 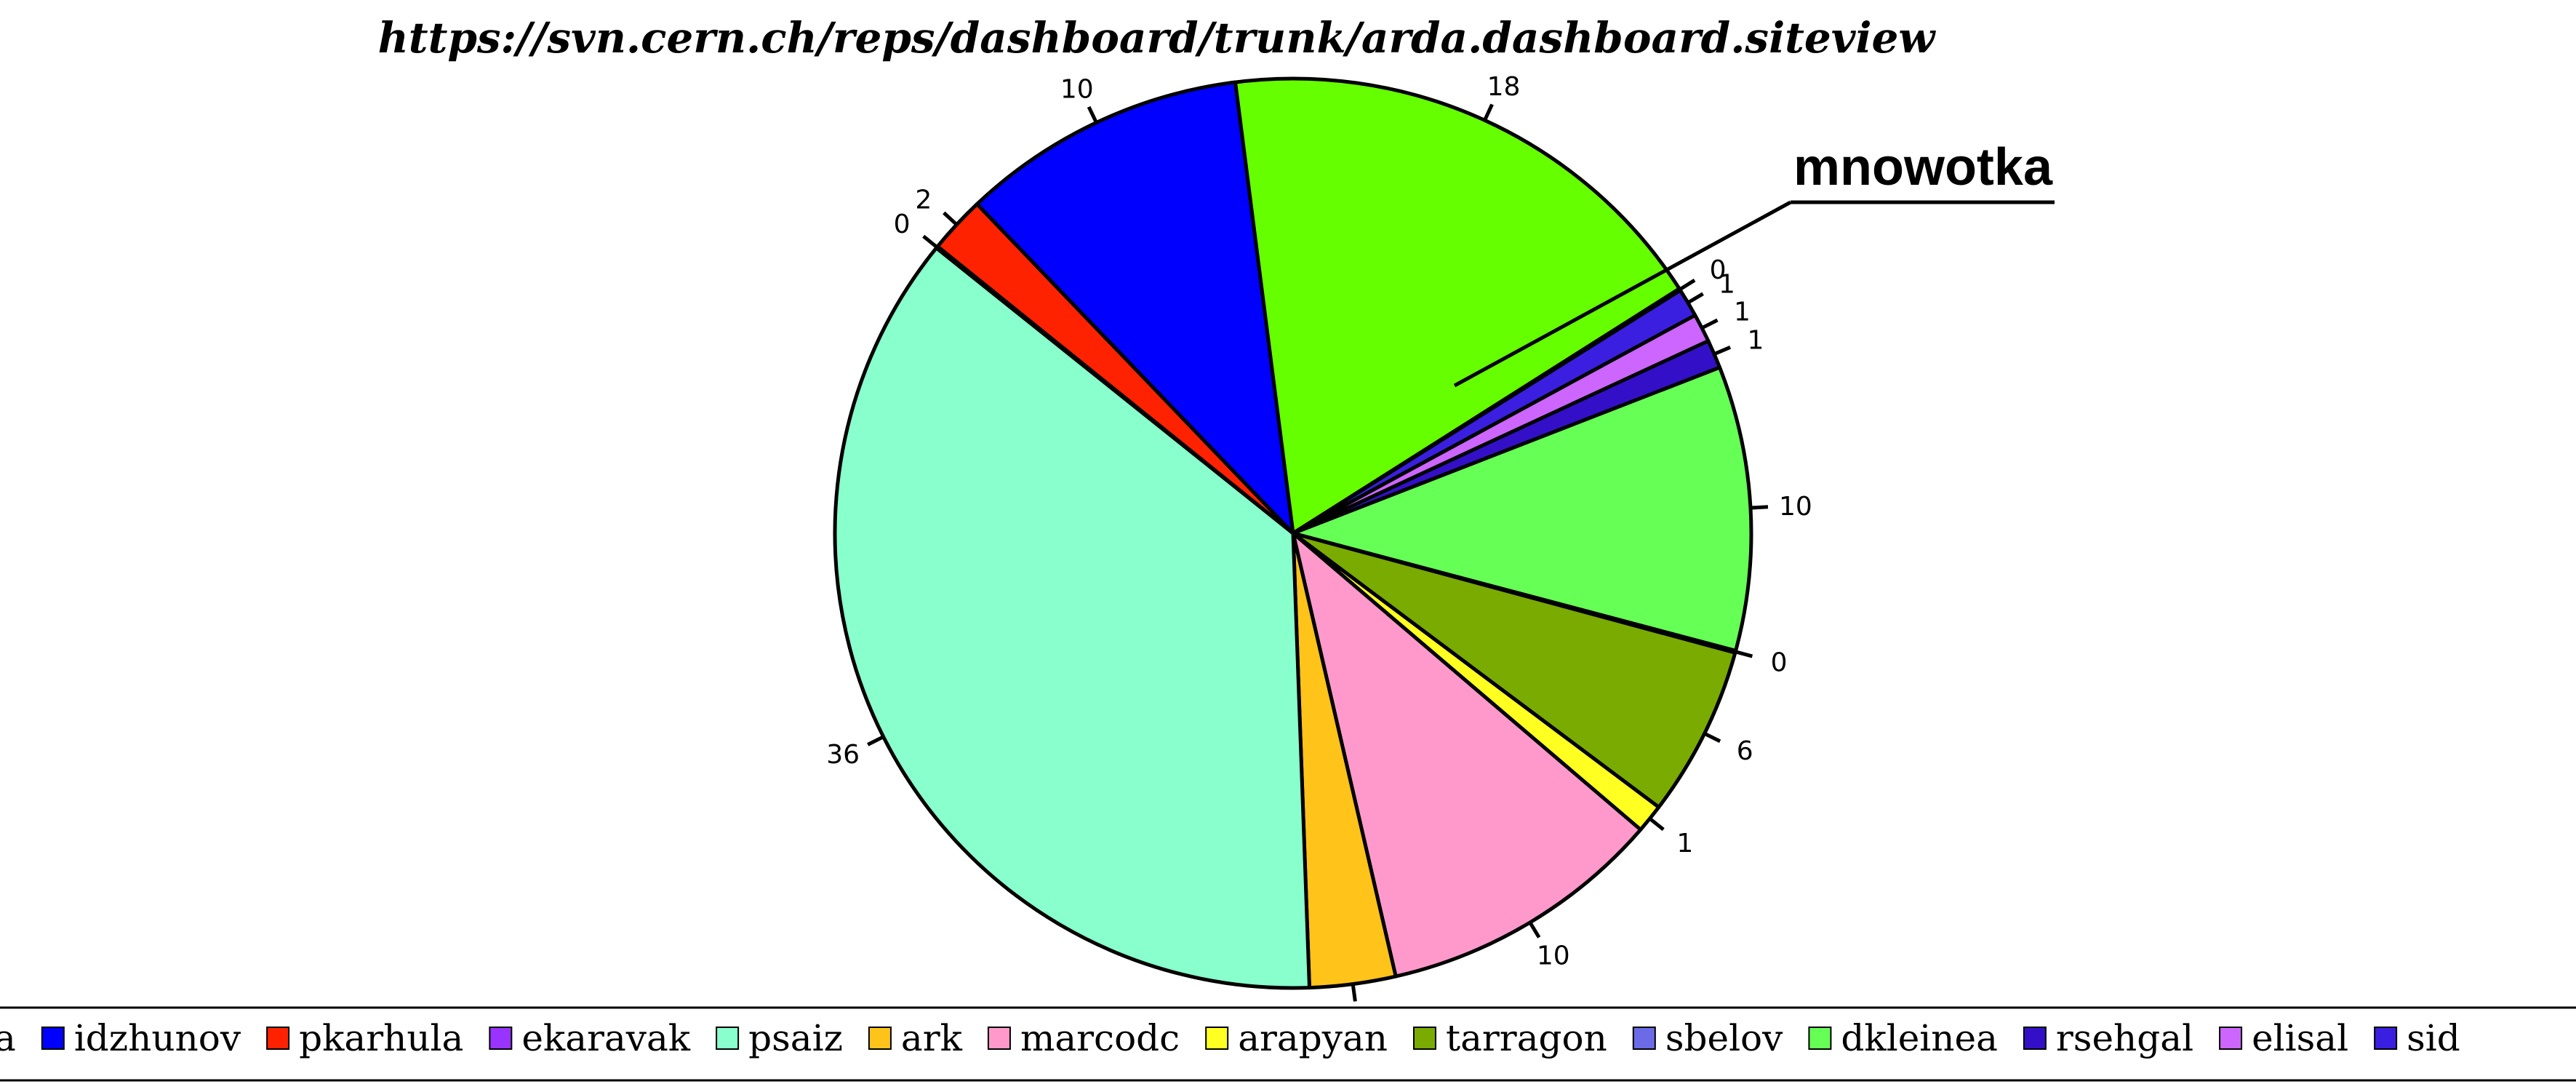 I want to click on pie-slice-tarragon, so click(x=1514, y=670).